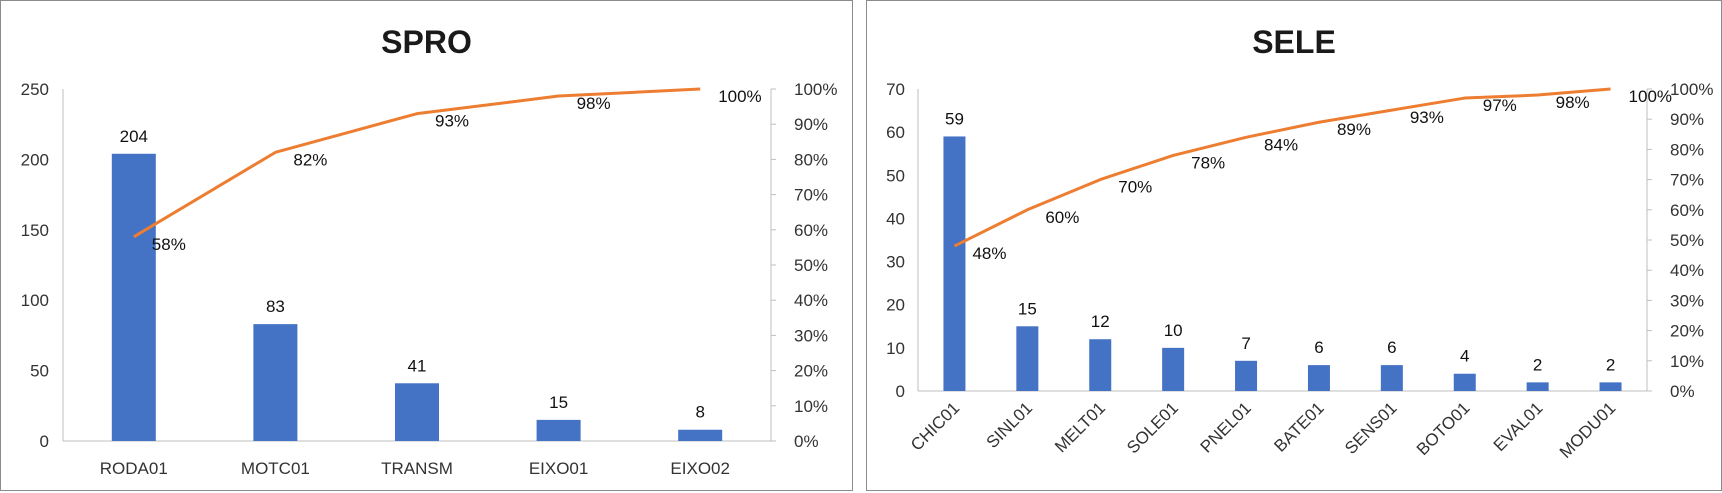 This screenshot has width=1722, height=493. What do you see at coordinates (134, 136) in the screenshot?
I see `bar-value-label: 204` at bounding box center [134, 136].